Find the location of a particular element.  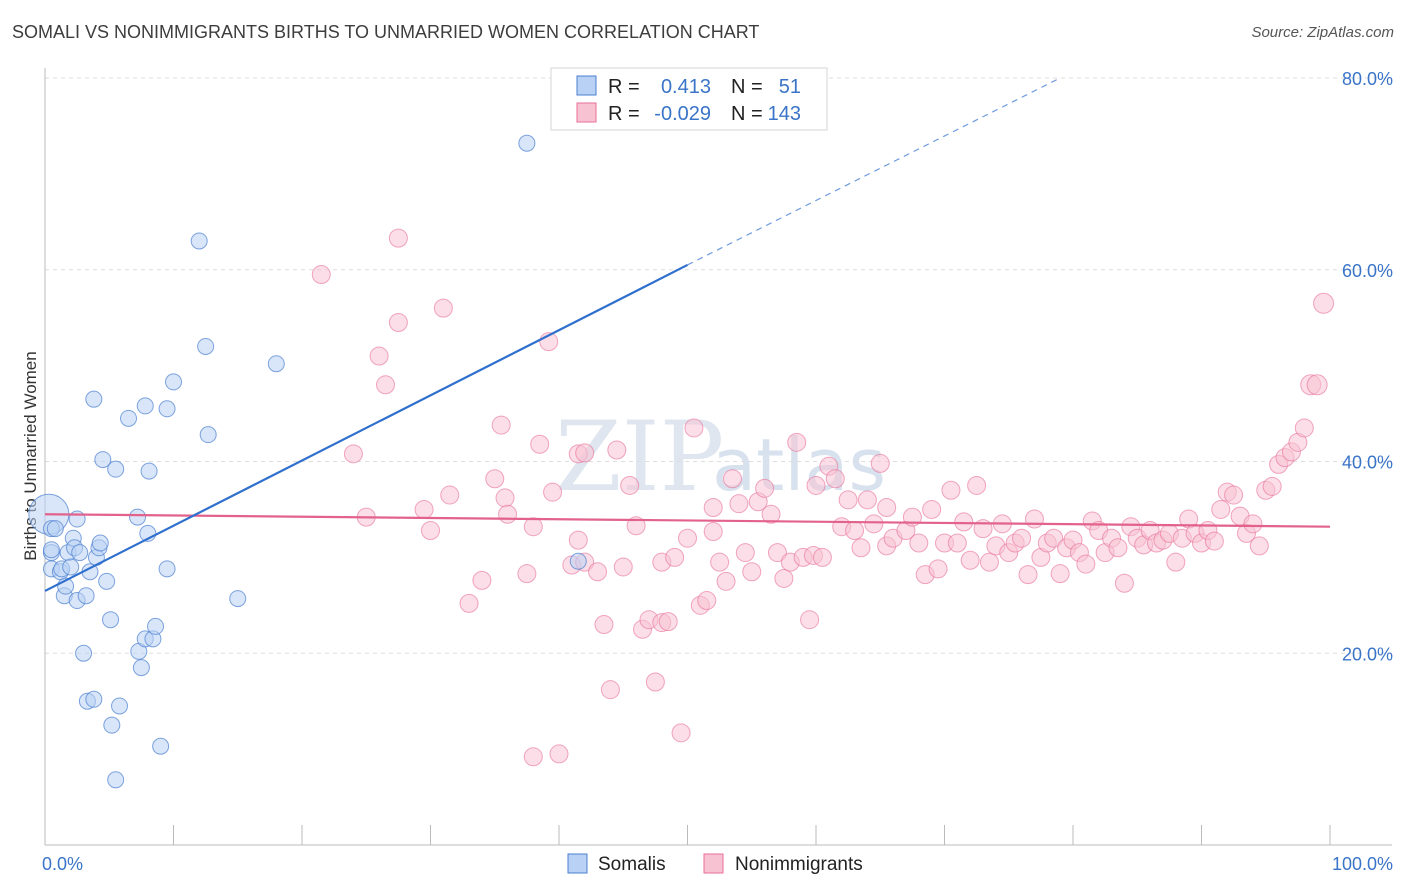

y-tick-label: 20.0% is located at coordinates (1367, 654).